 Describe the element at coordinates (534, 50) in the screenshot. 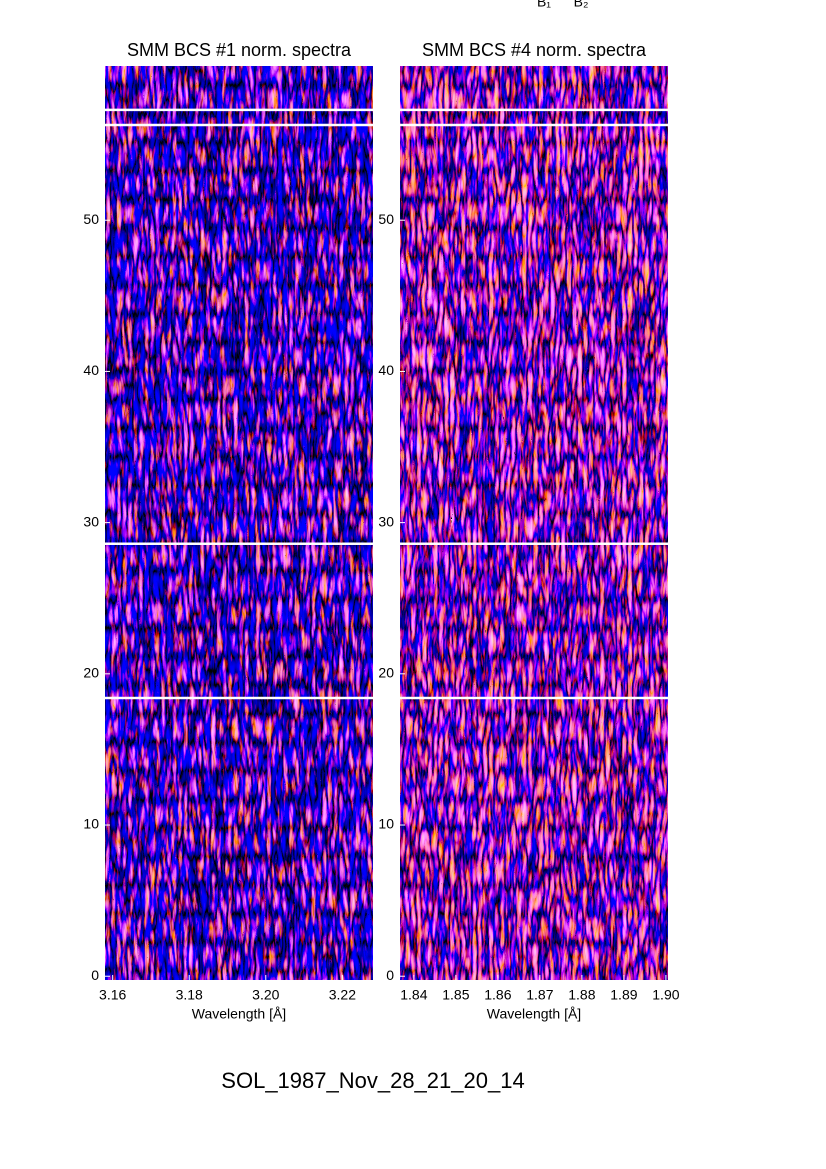

I see `panel-title: SMM BCS #4 norm. spectra` at that location.